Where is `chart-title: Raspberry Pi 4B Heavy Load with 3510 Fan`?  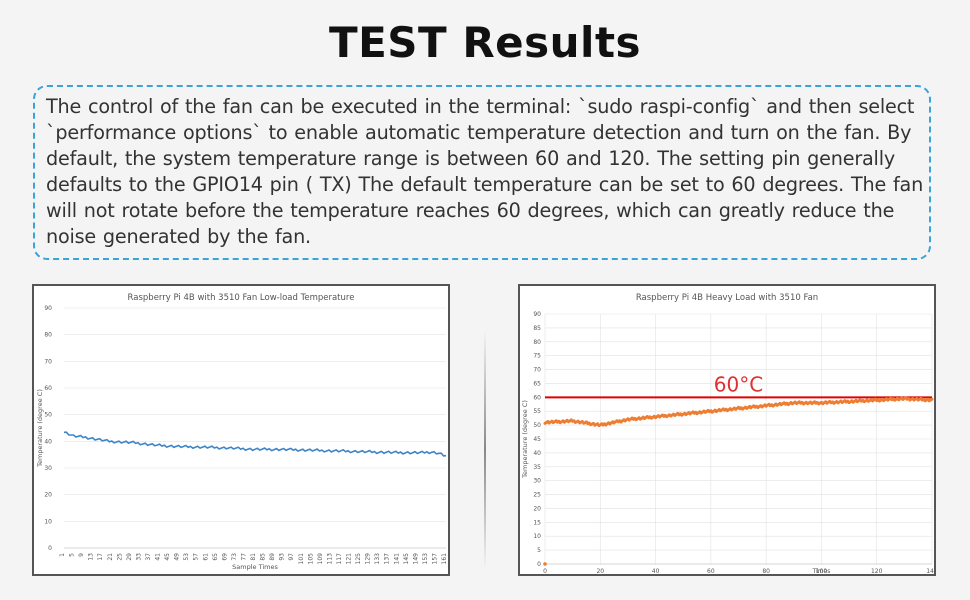 chart-title: Raspberry Pi 4B Heavy Load with 3510 Fan is located at coordinates (727, 298).